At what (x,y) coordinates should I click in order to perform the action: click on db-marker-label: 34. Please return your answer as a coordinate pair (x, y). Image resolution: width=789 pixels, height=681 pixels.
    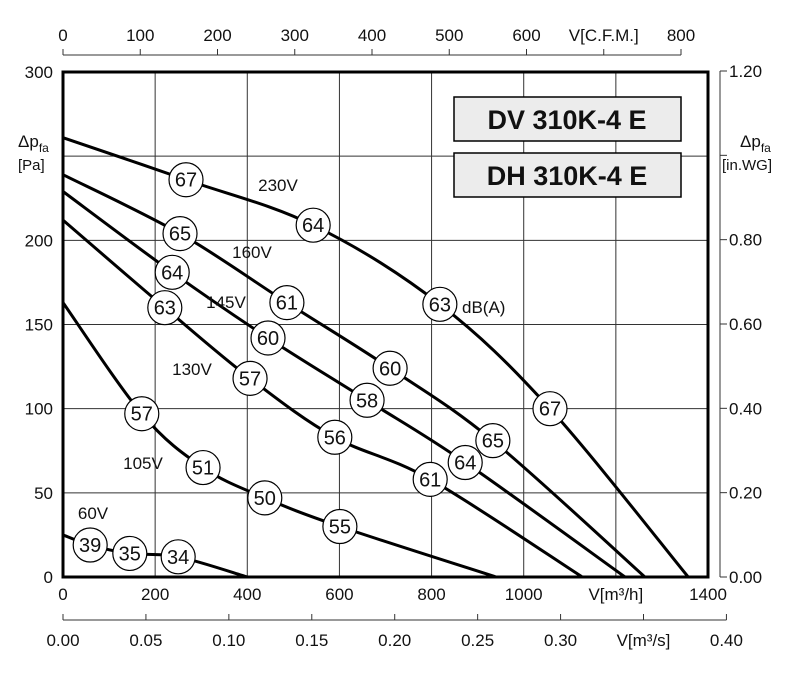
    Looking at the image, I should click on (178, 558).